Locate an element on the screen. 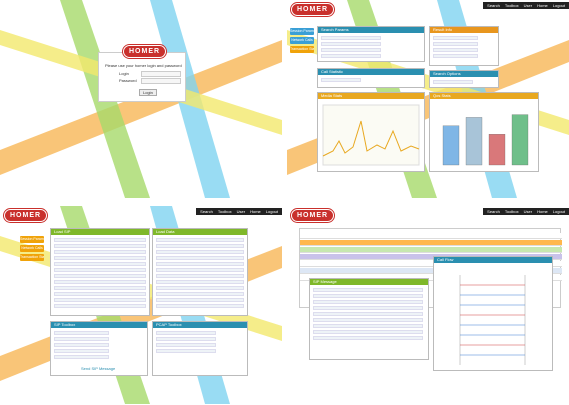 Image resolution: width=569 pixels, height=405 pixels. send-button: Send SIP Message is located at coordinates (98, 368).